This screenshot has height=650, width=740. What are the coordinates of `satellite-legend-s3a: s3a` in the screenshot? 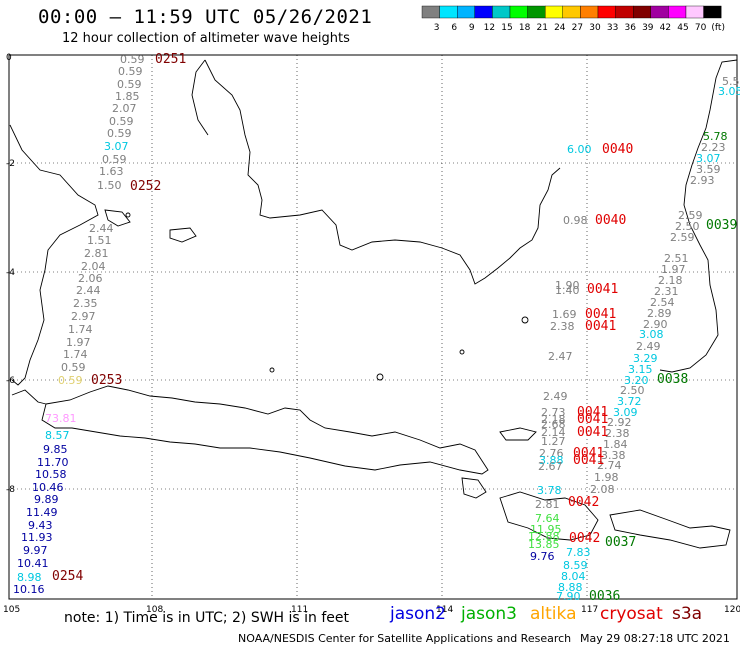 It's located at (687, 614).